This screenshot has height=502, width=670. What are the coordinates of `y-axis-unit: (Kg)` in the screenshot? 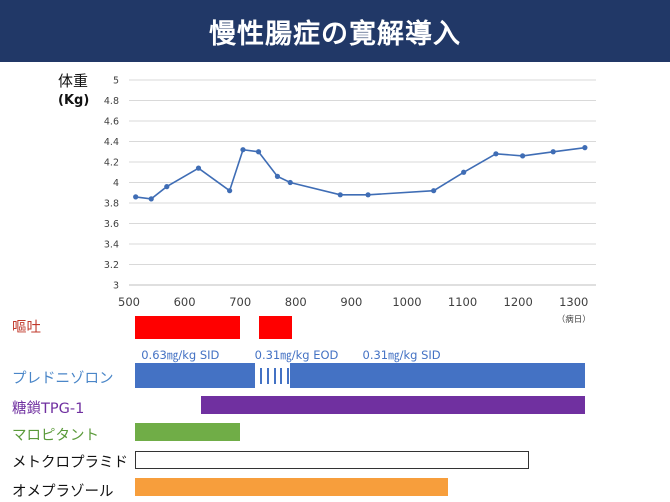 It's located at (74, 100).